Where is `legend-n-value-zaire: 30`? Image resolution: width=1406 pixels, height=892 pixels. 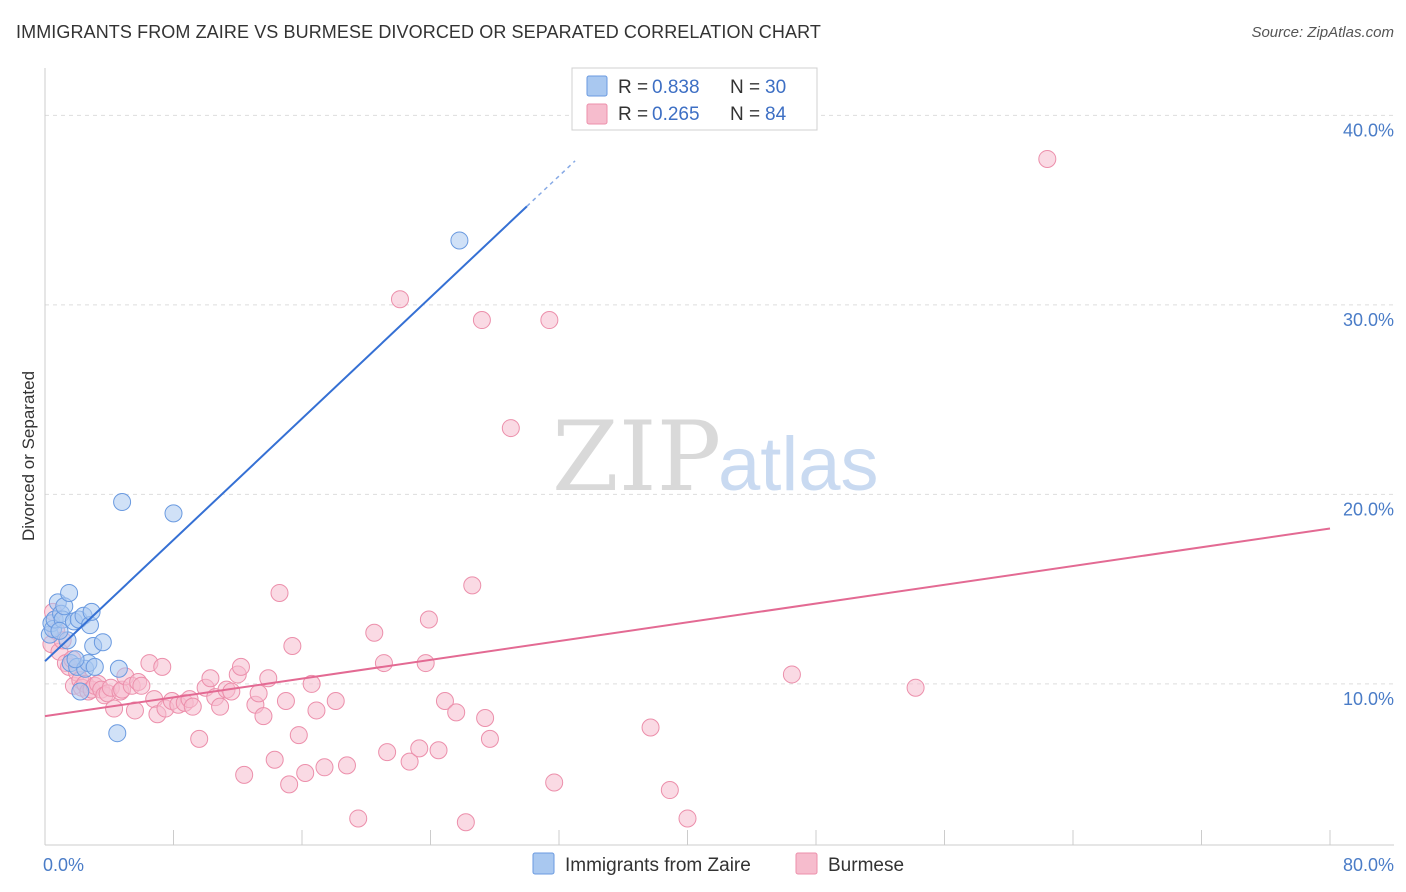
legend-n-value-zaire: 30 is located at coordinates (775, 87).